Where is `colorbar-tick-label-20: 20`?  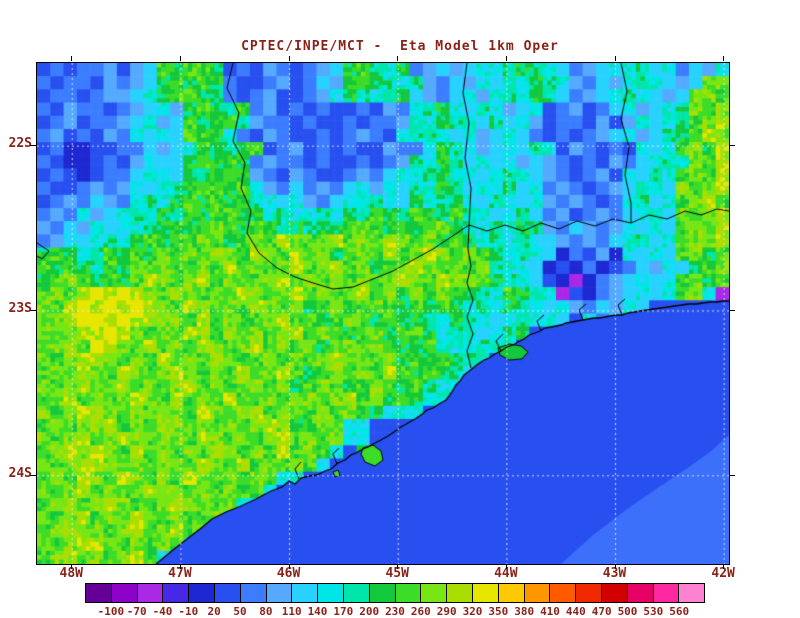 colorbar-tick-label-20: 20 is located at coordinates (214, 611).